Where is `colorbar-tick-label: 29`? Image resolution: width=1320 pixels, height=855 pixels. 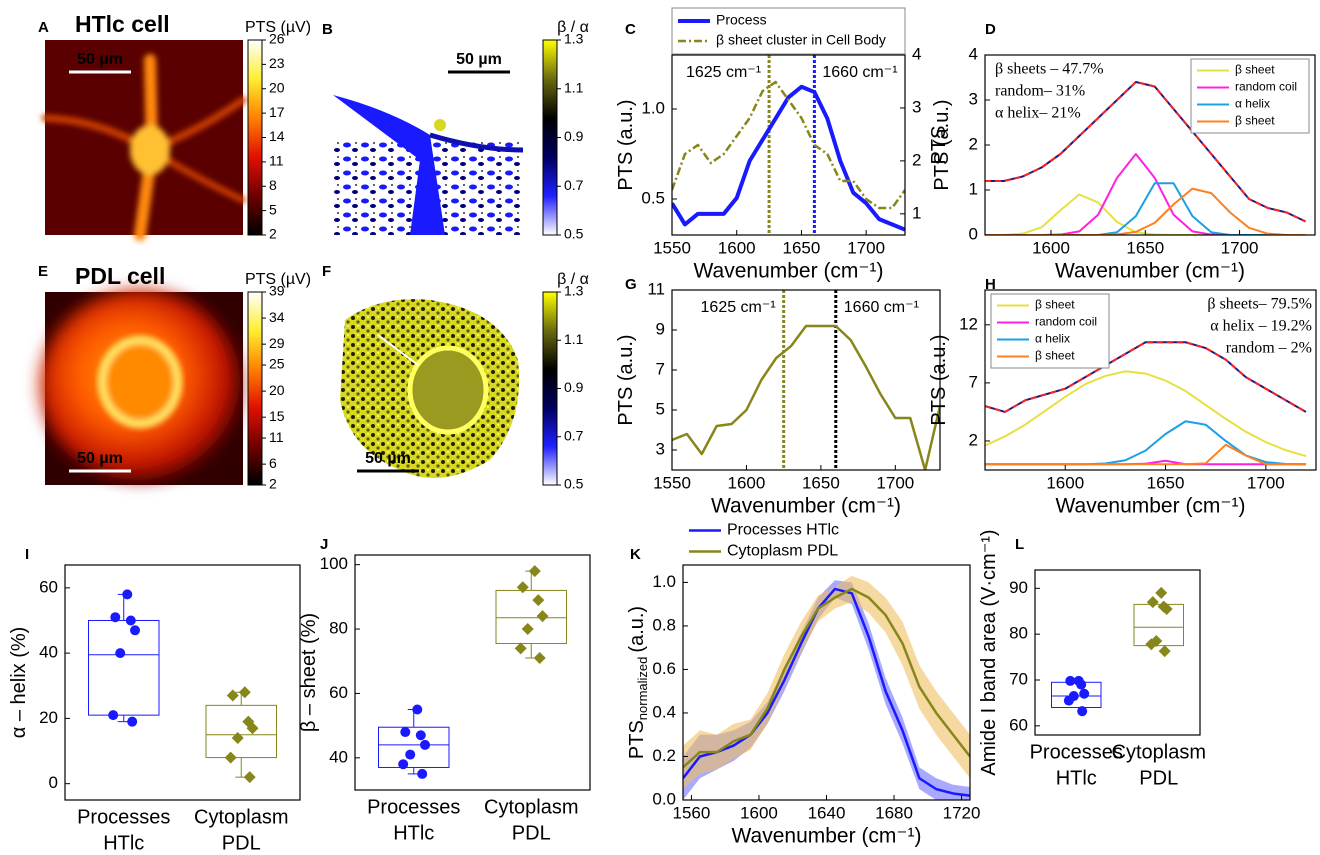 colorbar-tick-label: 29 is located at coordinates (277, 343).